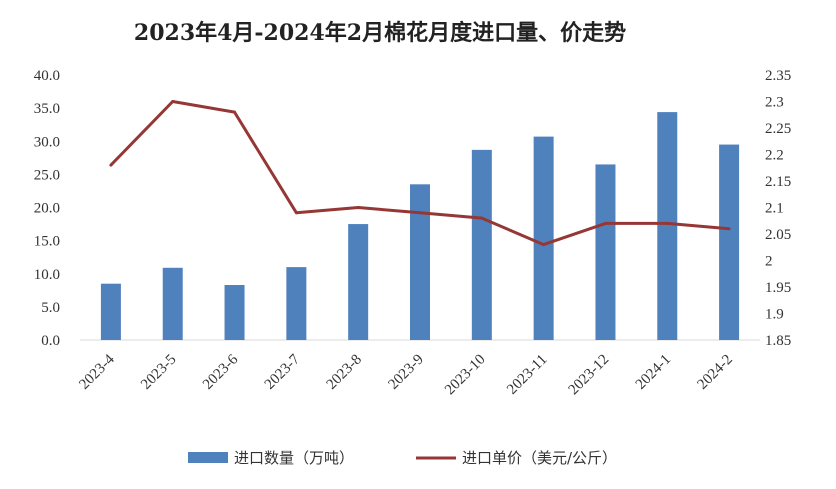  What do you see at coordinates (47, 76) in the screenshot?
I see `y-left-tick-label: 40.0` at bounding box center [47, 76].